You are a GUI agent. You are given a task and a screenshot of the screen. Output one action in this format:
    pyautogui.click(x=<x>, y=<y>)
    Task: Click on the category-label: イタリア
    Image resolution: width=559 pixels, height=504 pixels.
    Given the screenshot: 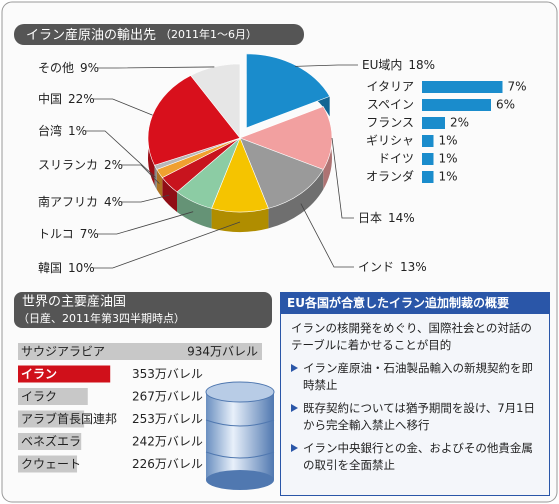 What is the action you would take?
    pyautogui.click(x=390, y=87)
    